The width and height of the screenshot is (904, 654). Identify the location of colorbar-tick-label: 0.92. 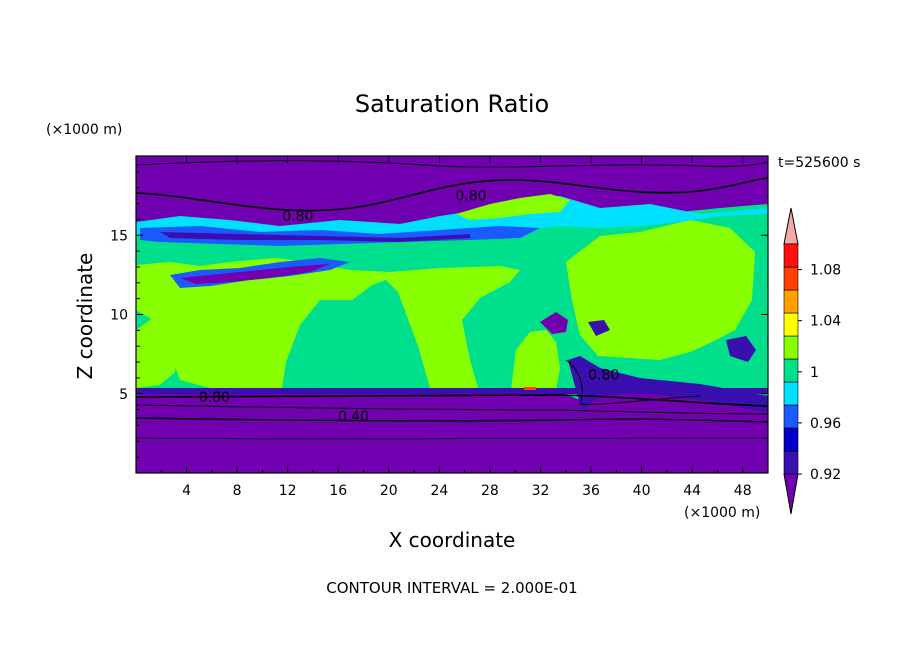
(825, 475).